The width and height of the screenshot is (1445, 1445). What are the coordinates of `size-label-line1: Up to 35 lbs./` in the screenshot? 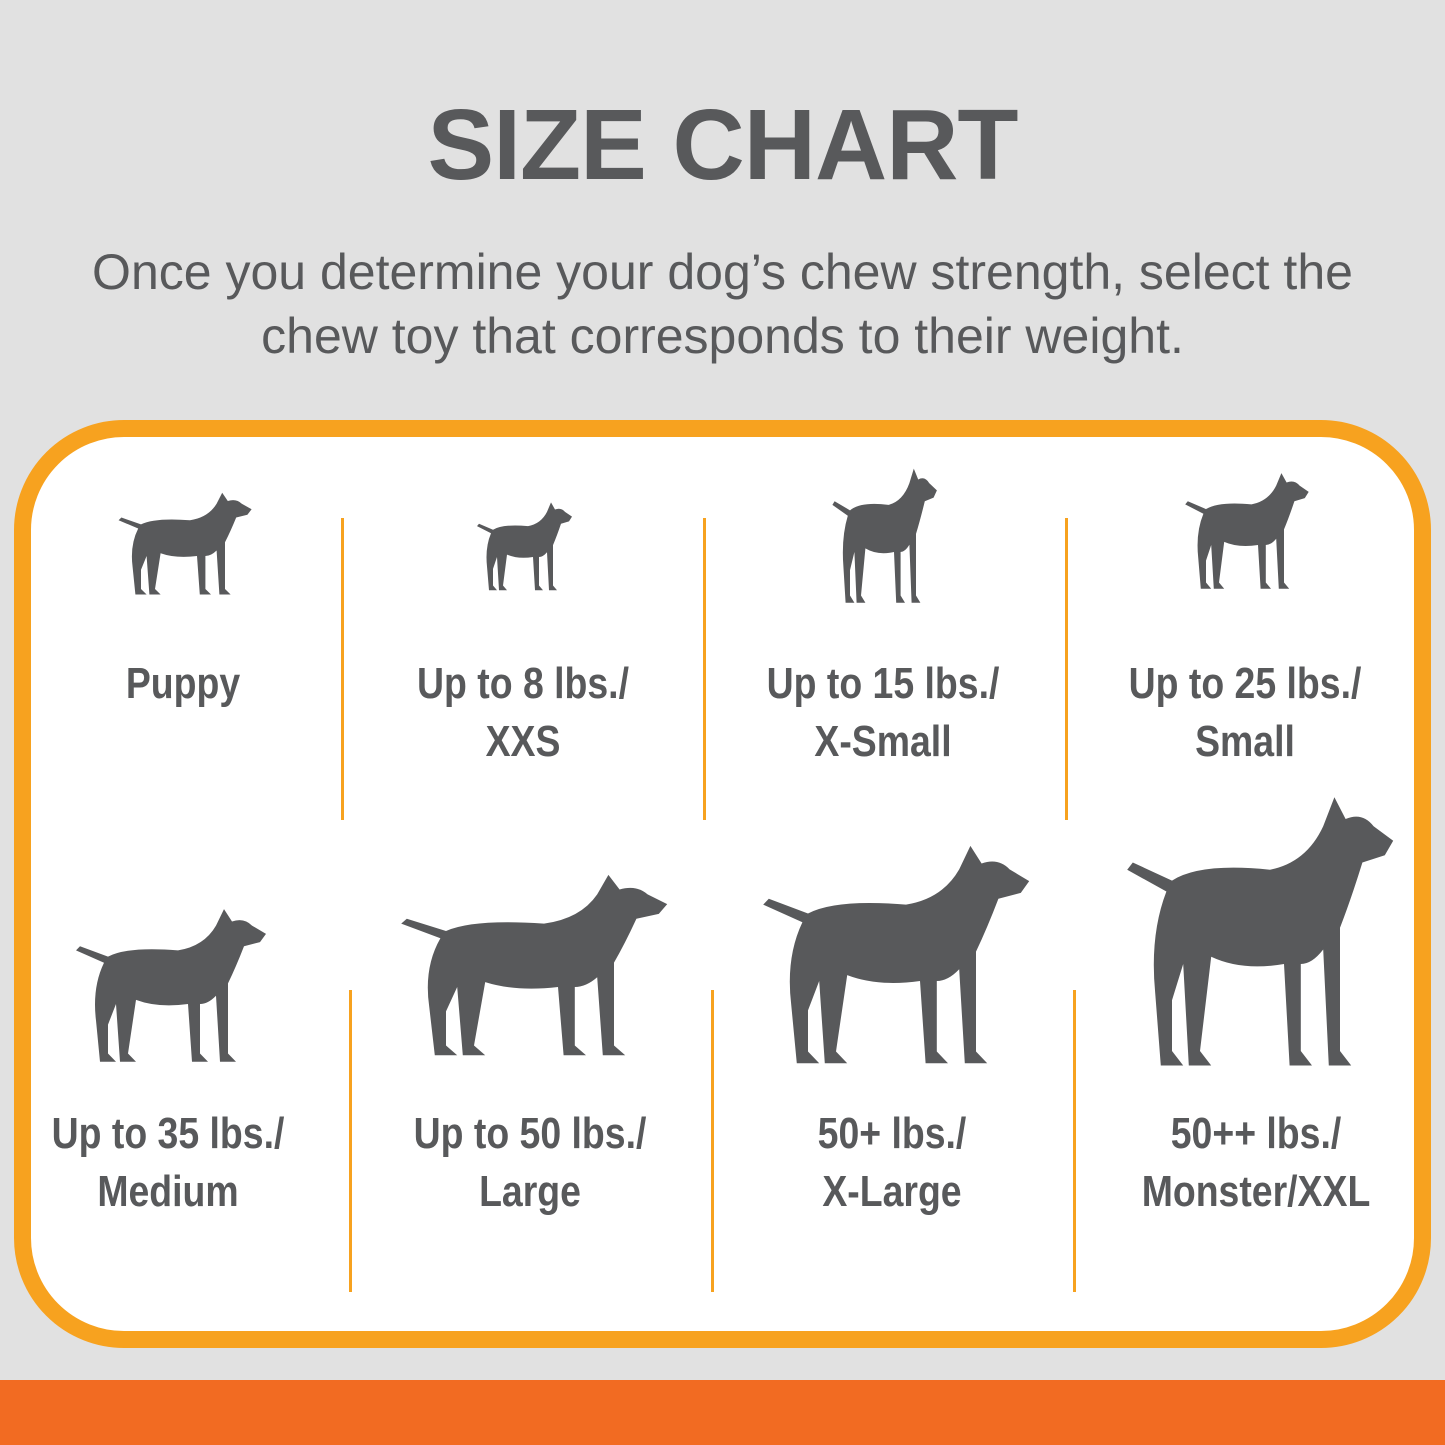 It's located at (168, 1133).